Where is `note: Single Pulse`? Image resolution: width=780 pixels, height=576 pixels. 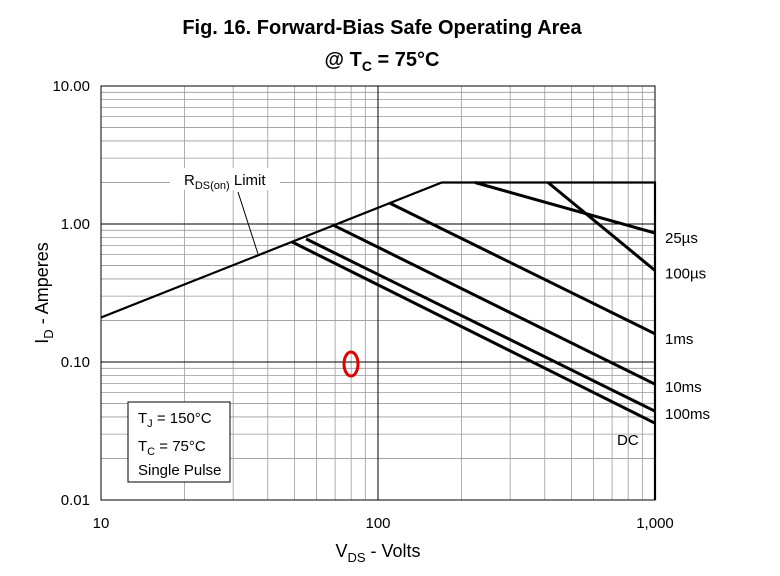
note: Single Pulse is located at coordinates (179, 470).